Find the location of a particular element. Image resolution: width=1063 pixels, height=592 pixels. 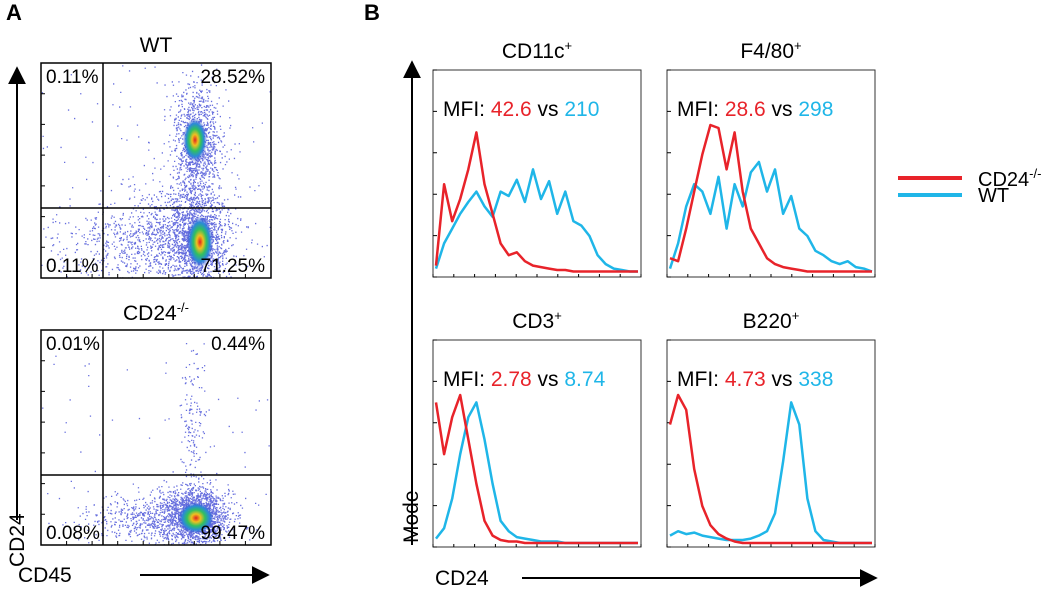

histogram-title: B220+ is located at coordinates (771, 320).